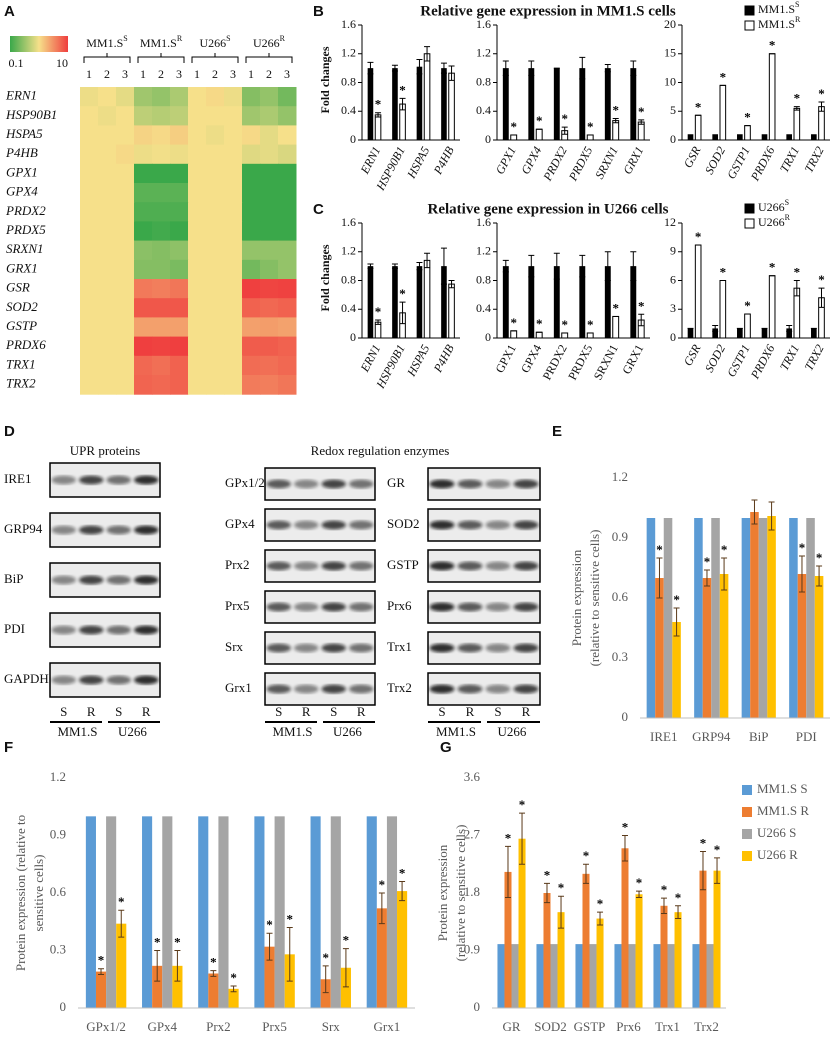 Image resolution: width=834 pixels, height=1050 pixels. Describe the element at coordinates (789, 357) in the screenshot. I see `x-tick-label: TRX1` at that location.